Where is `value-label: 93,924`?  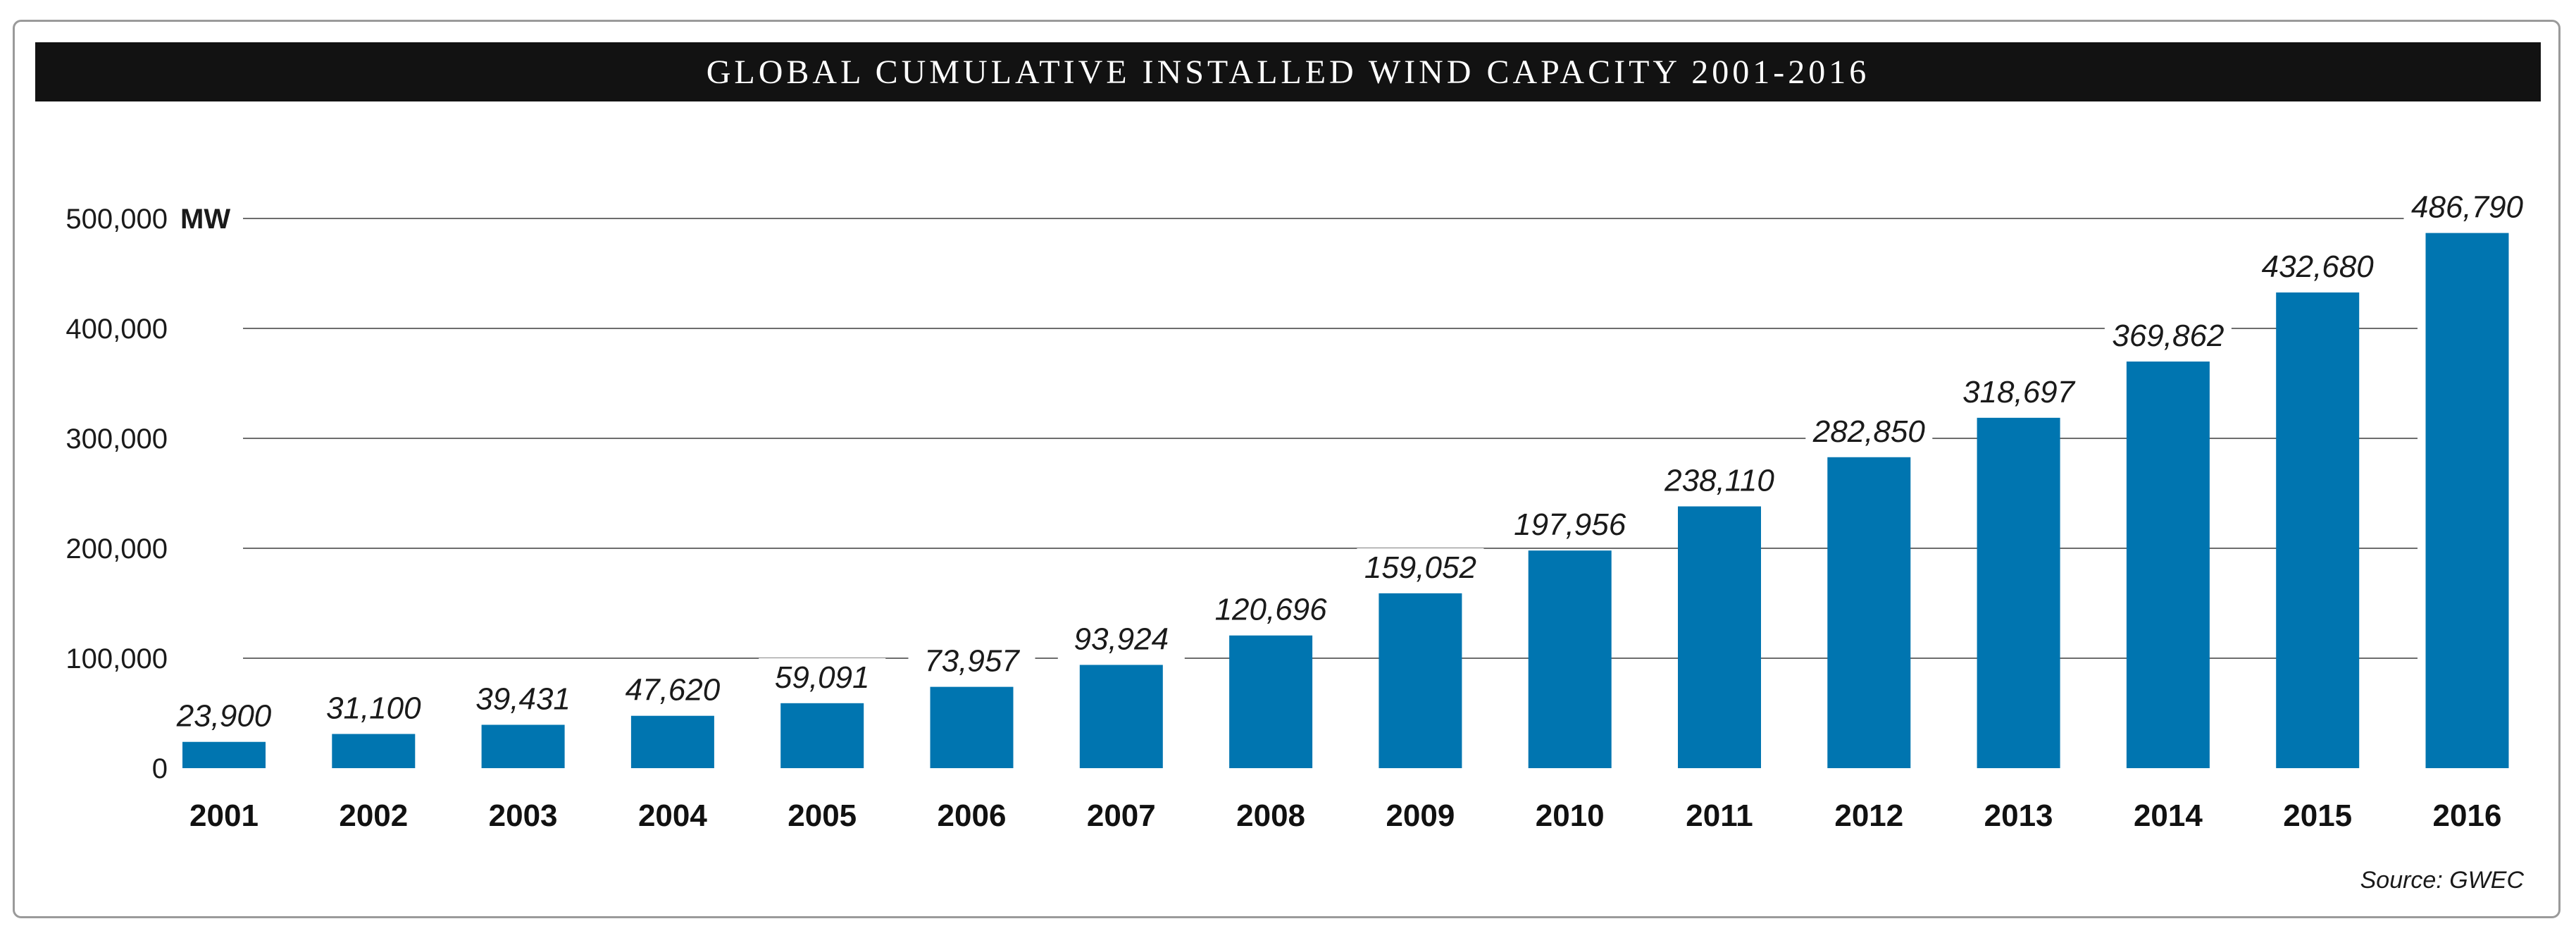
value-label: 93,924 is located at coordinates (1121, 639).